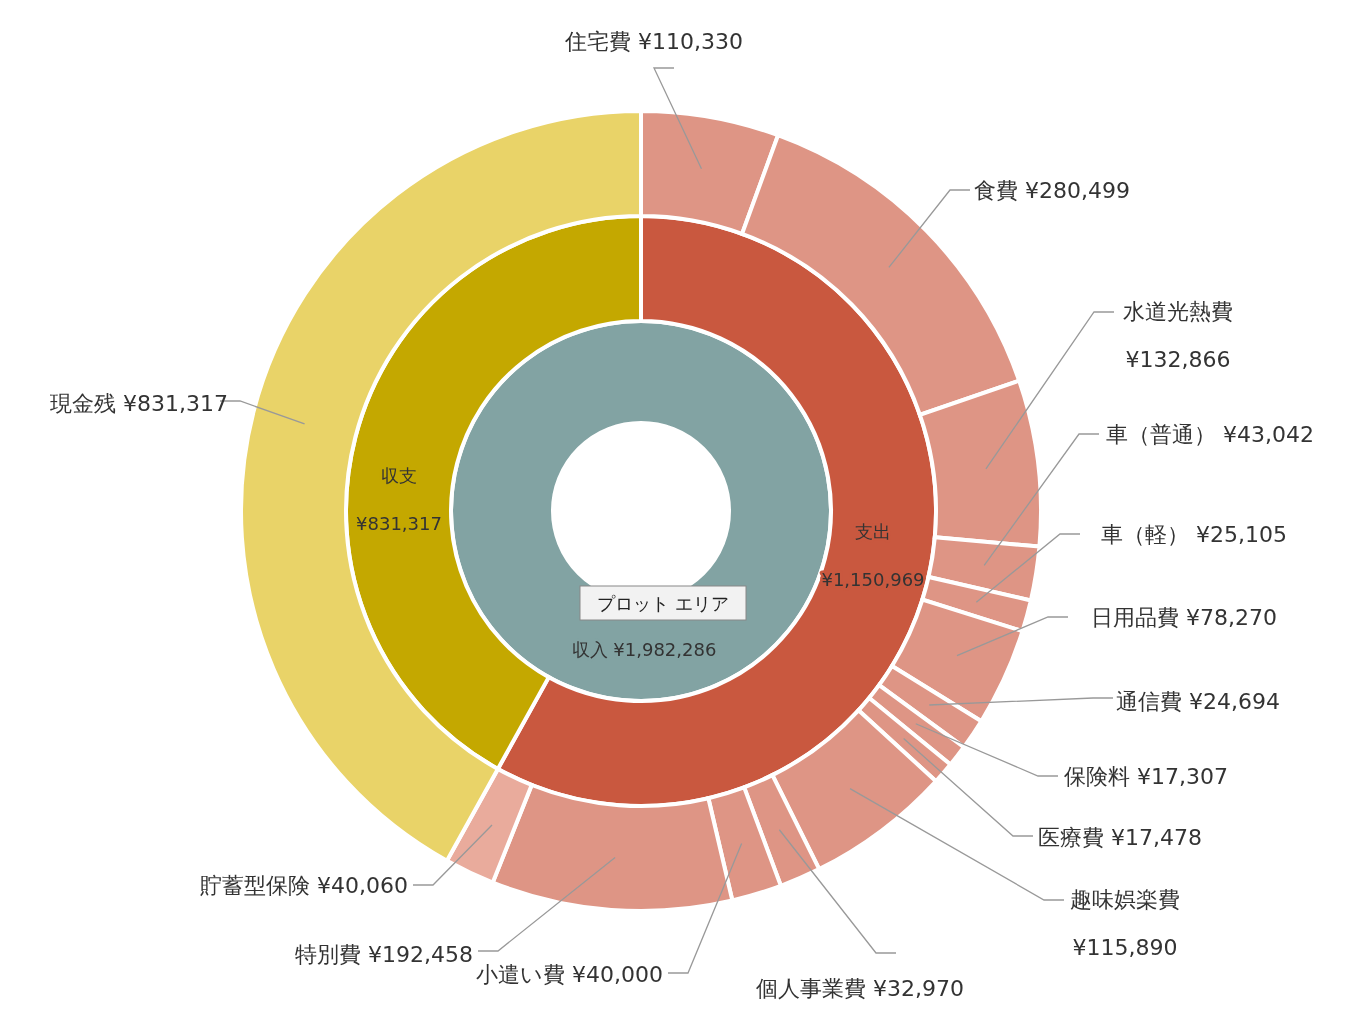 Image resolution: width=1350 pixels, height=1018 pixels. I want to click on slice-label: 支出, so click(873, 531).